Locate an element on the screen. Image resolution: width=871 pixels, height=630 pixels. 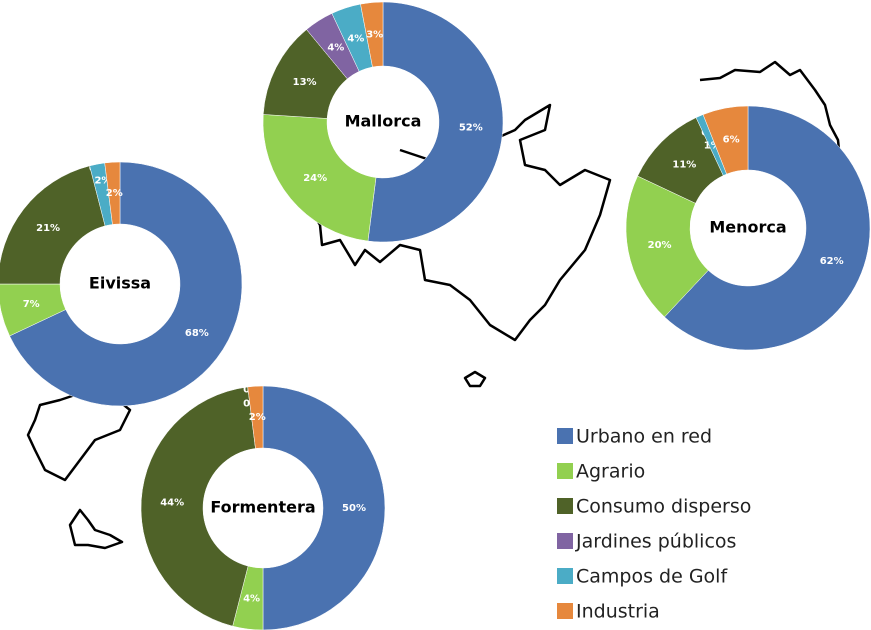
formentera-outline is located at coordinates (96, 529).